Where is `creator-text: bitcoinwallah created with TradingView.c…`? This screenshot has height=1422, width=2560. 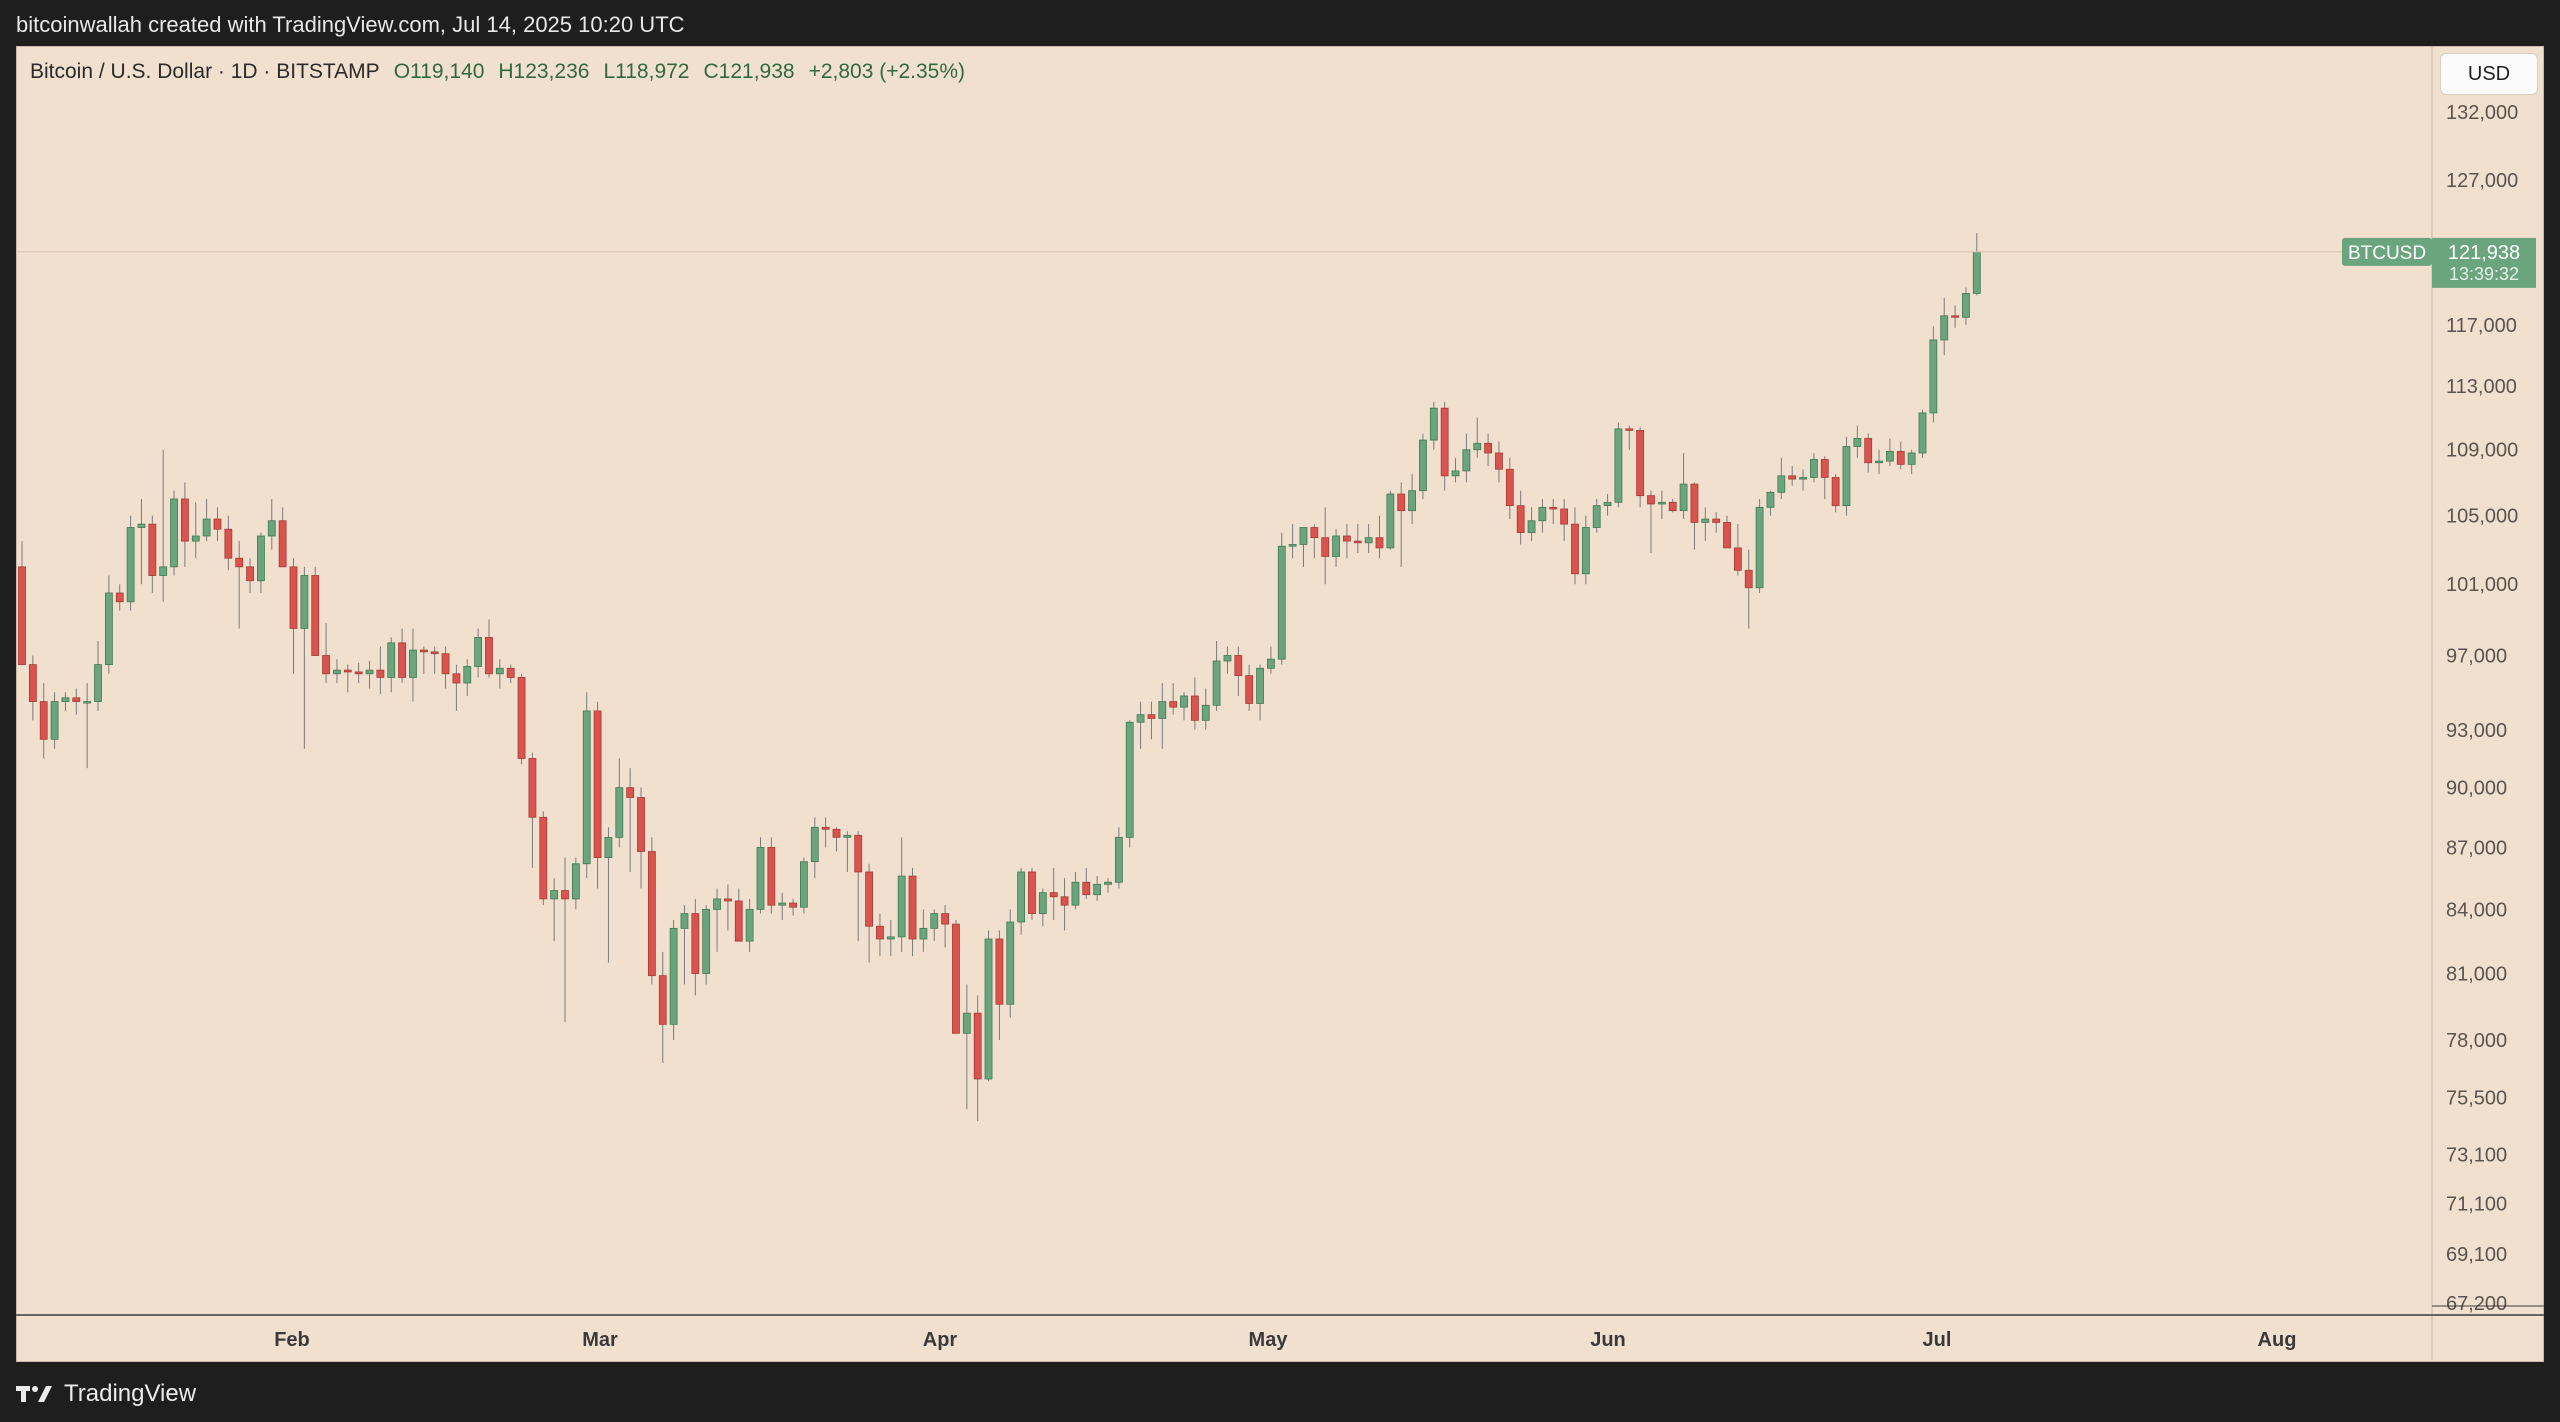 creator-text: bitcoinwallah created with TradingView.c… is located at coordinates (350, 24).